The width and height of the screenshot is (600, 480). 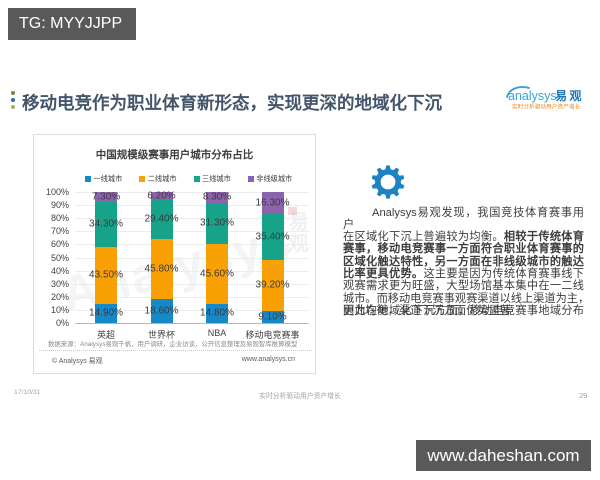 I want to click on svg-text: 易观, so click(x=569, y=96).